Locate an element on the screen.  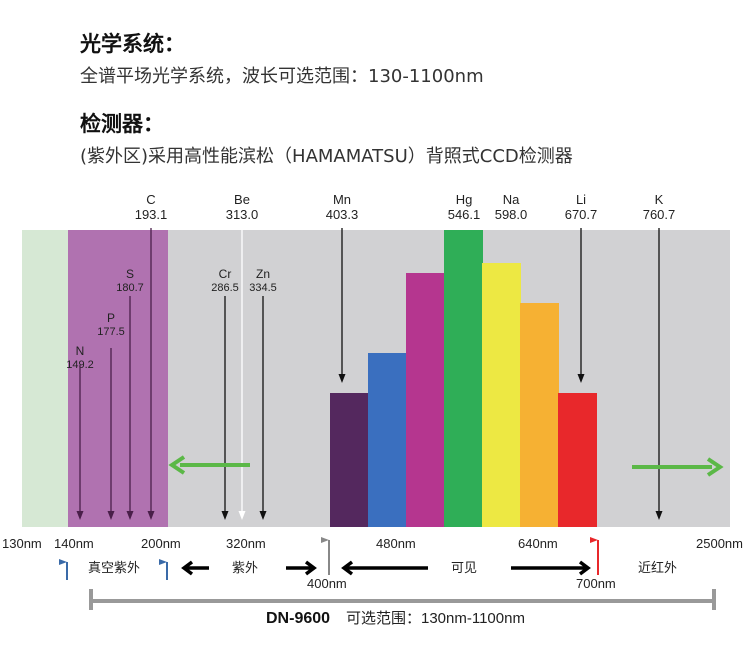
optics-heading: 光学系统： is located at coordinates (132, 44).